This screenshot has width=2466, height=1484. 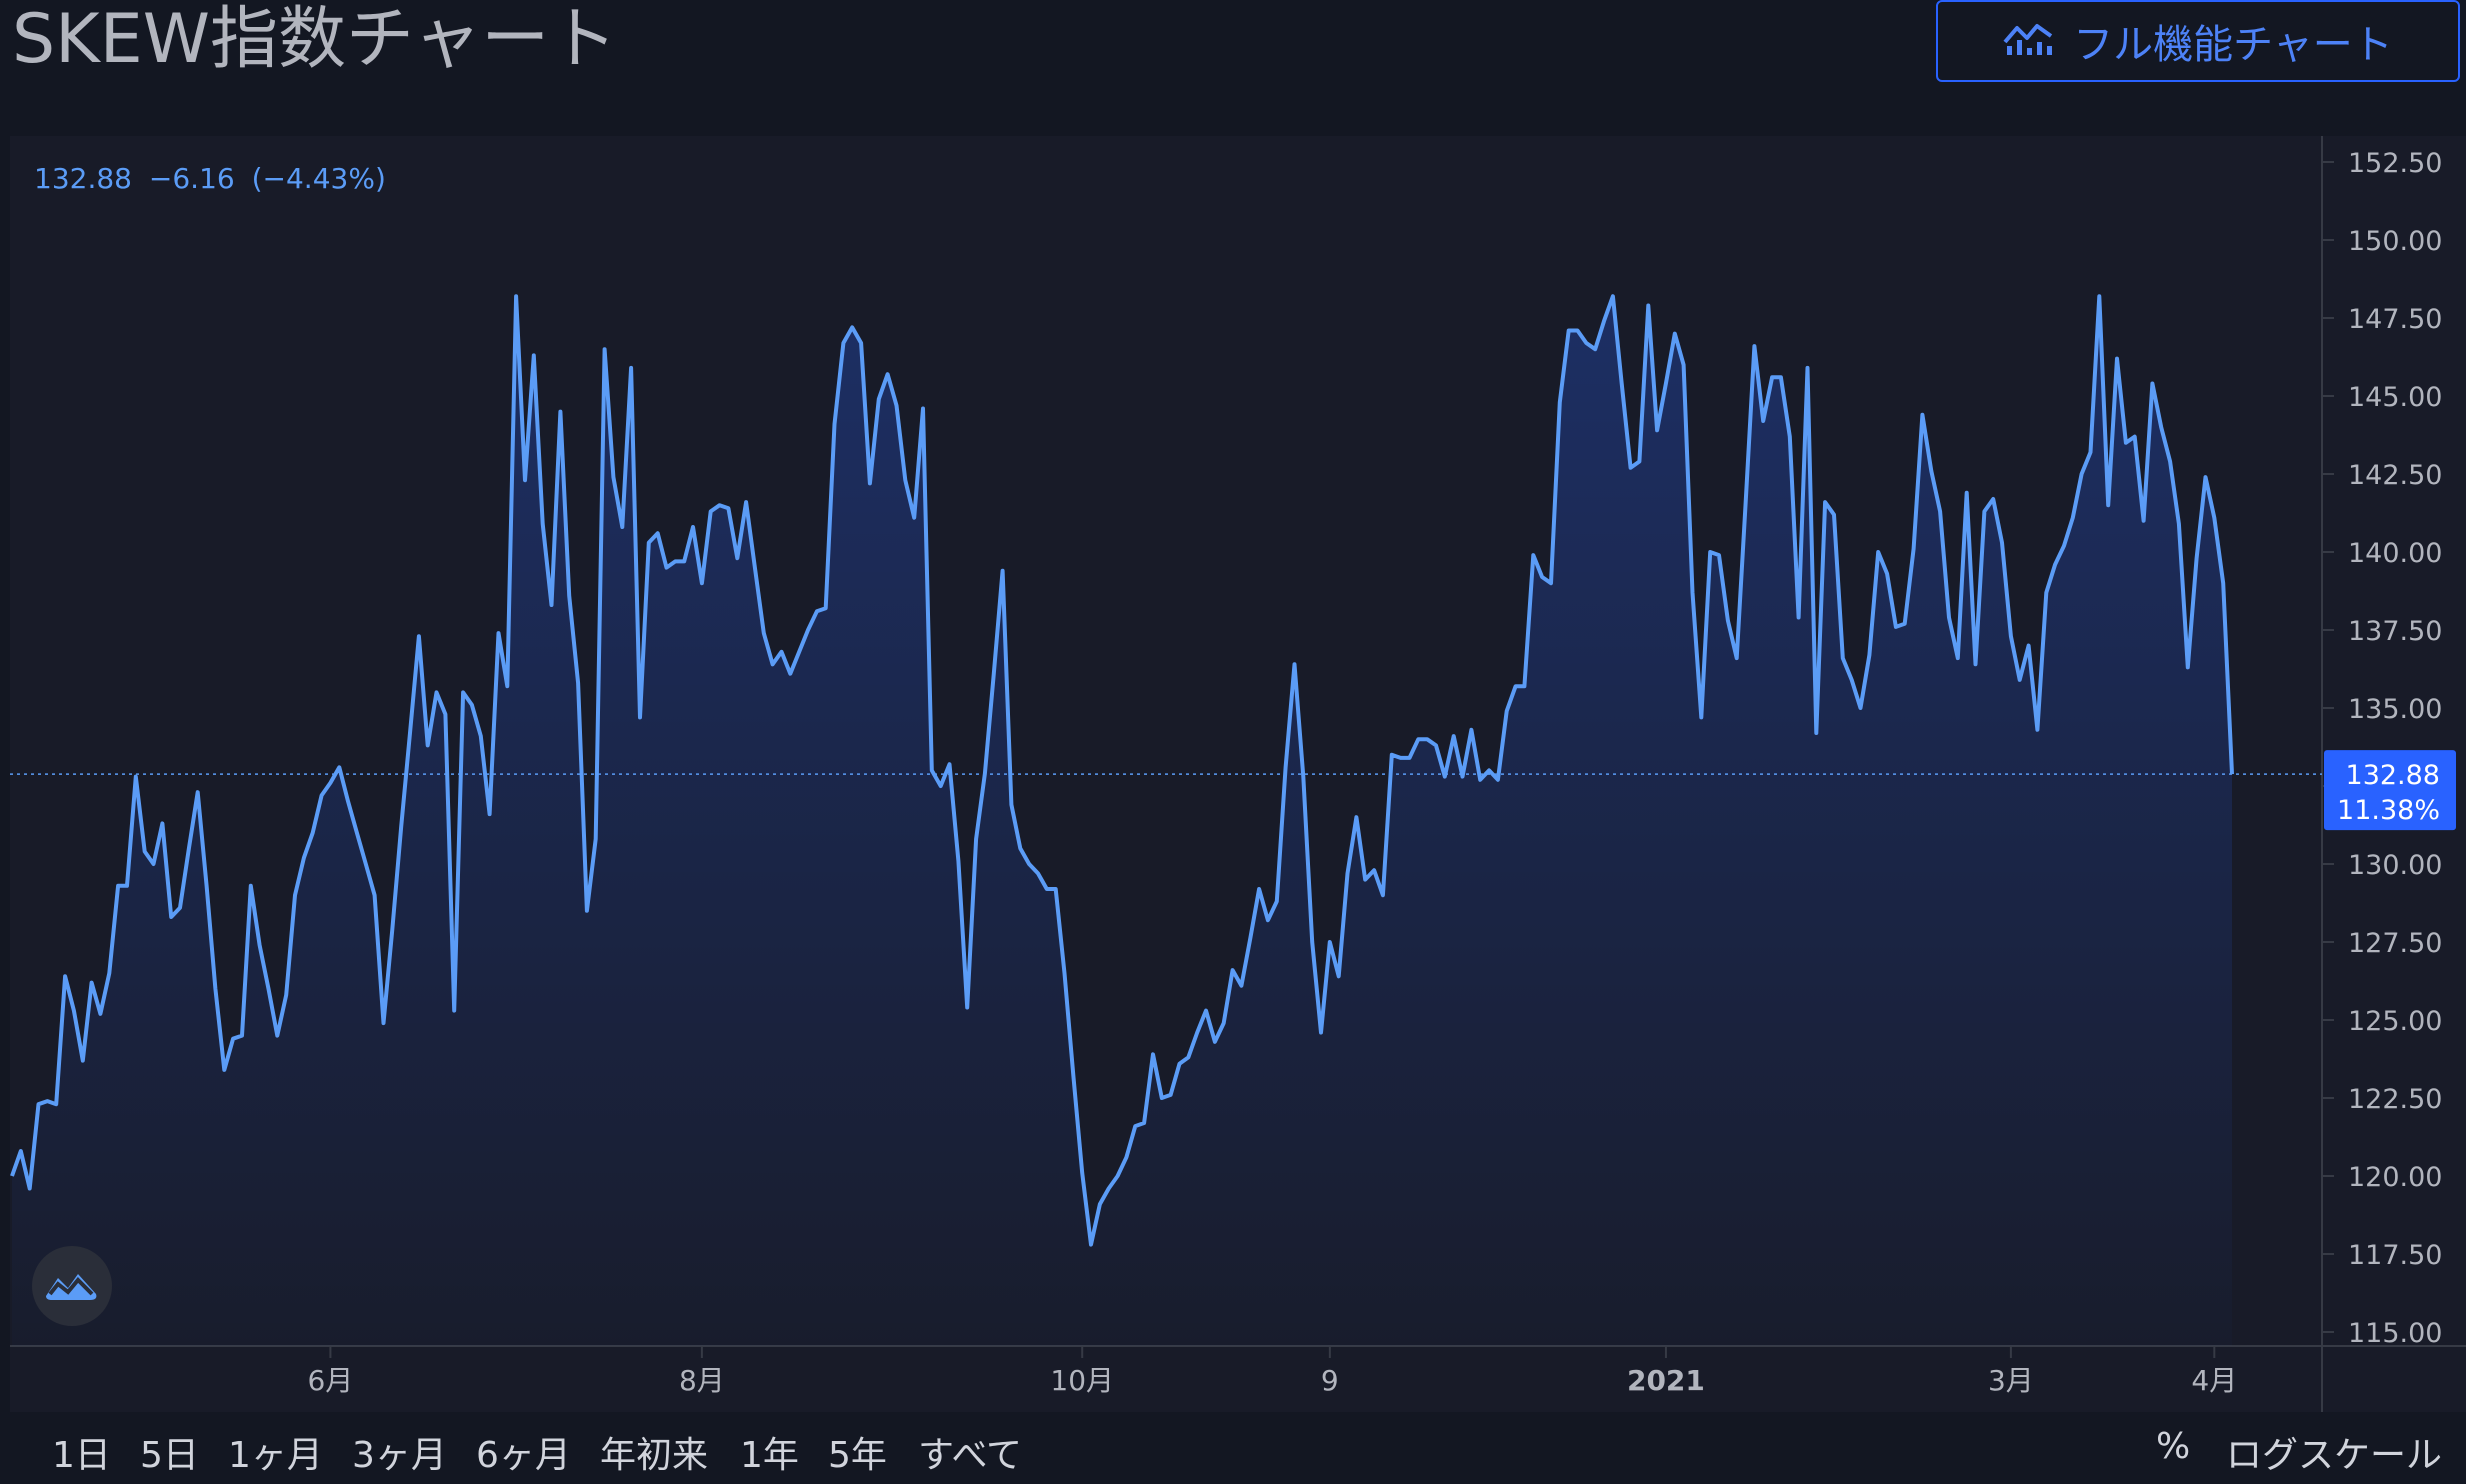 What do you see at coordinates (857, 1455) in the screenshot?
I see `range-button: 5年` at bounding box center [857, 1455].